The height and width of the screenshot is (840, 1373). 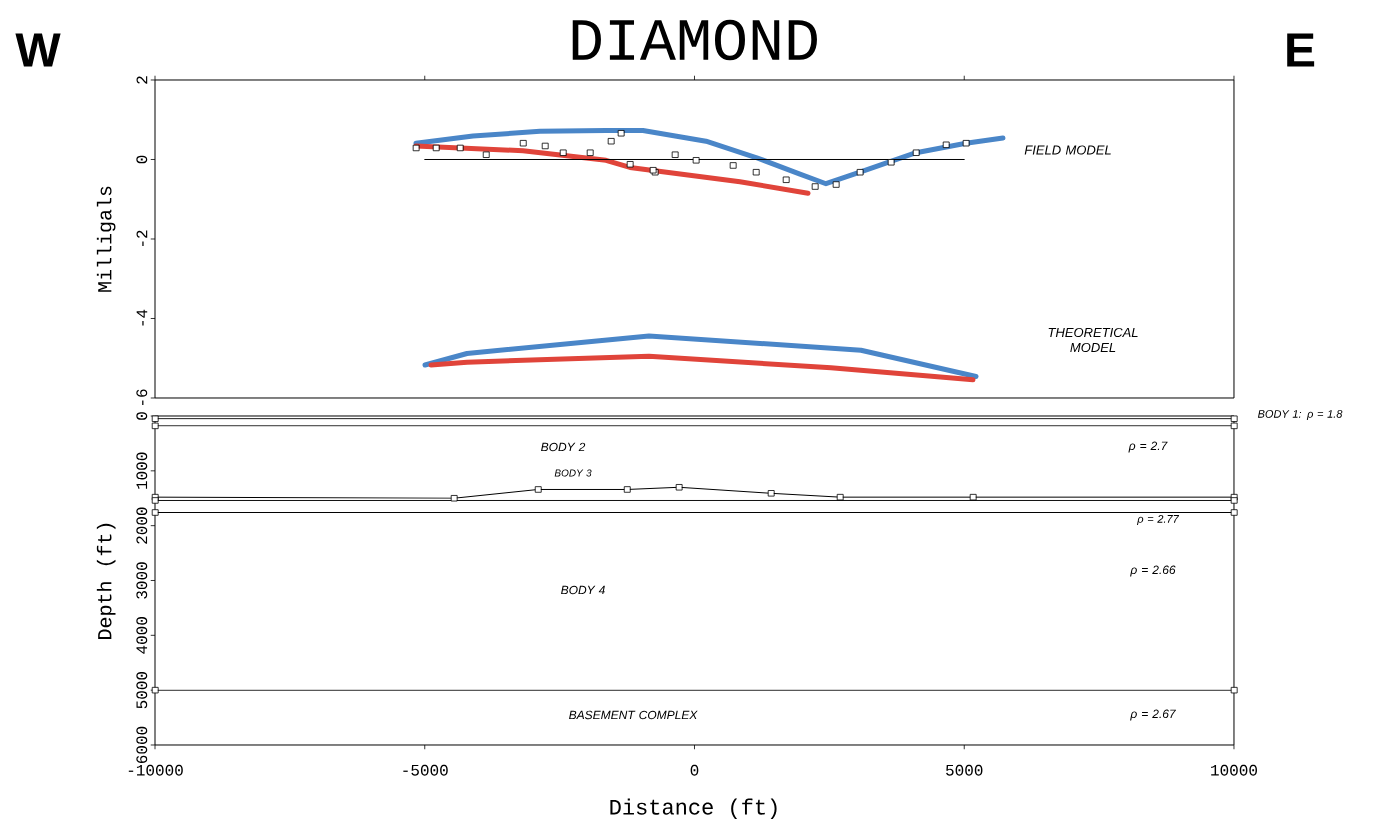 I want to click on x-tick-label: 5000, so click(x=964, y=770).